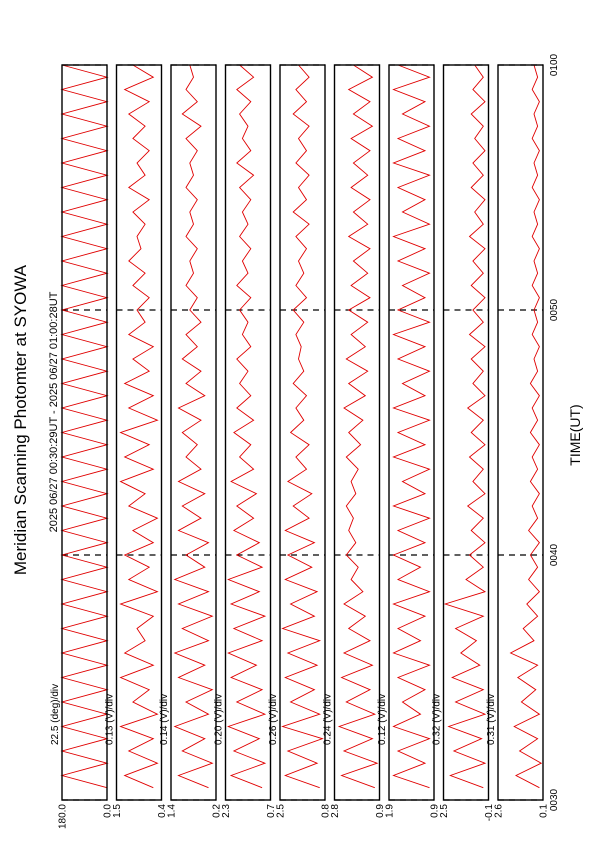  I want to click on y-tick-label: 1.9, so click(390, 811).